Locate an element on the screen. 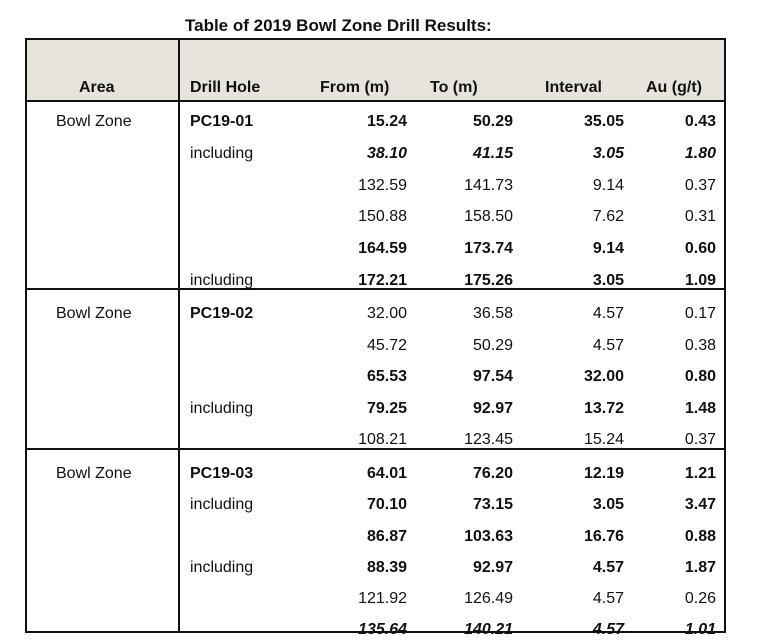 This screenshot has width=762, height=640. table-title: Table of 2019 Bowl Zone Drill Results: is located at coordinates (338, 25).